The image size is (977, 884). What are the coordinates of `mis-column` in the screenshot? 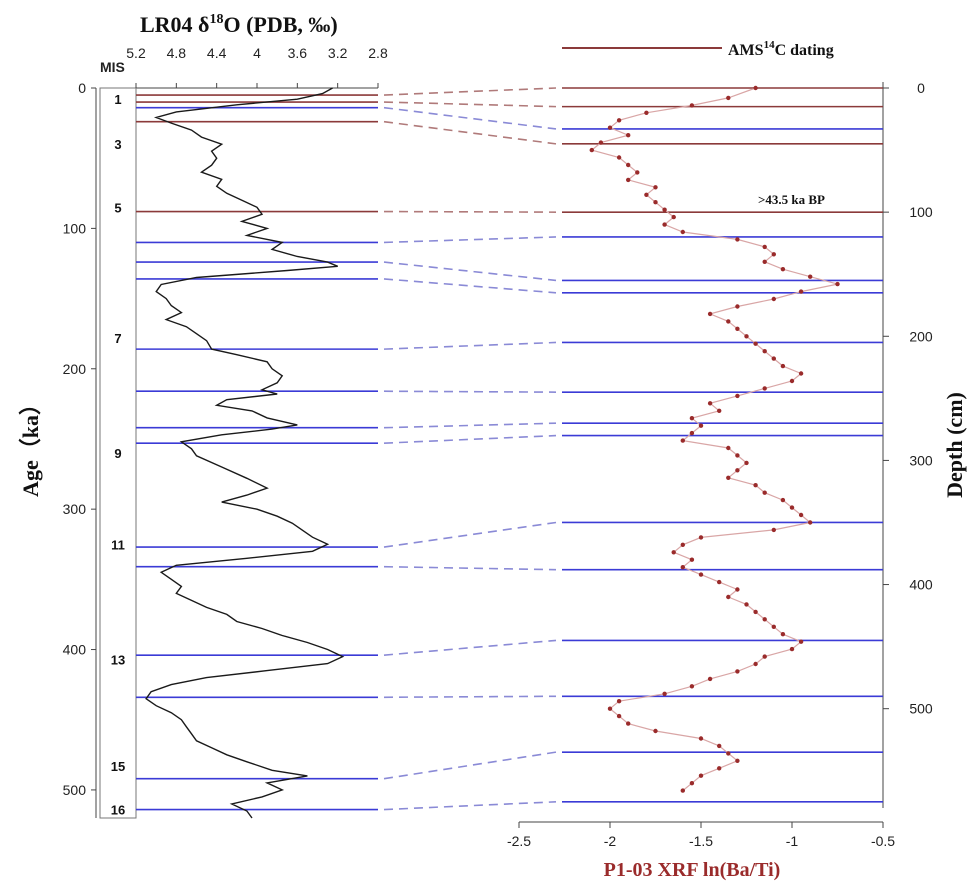 It's located at (118, 453).